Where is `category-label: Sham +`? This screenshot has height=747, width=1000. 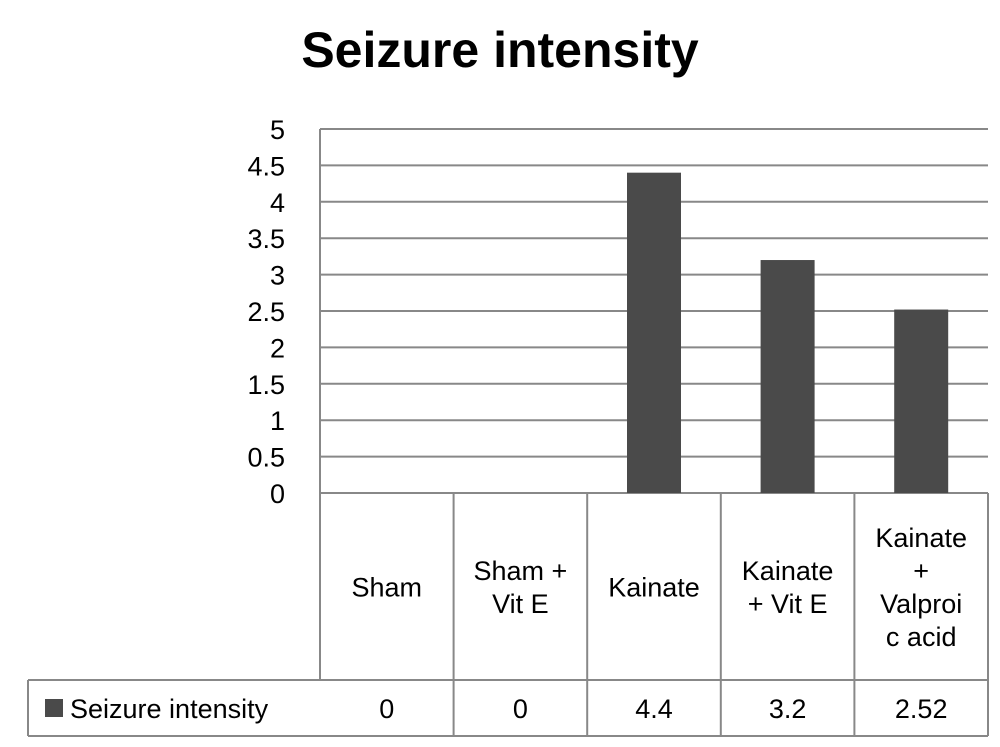 category-label: Sham + is located at coordinates (520, 571).